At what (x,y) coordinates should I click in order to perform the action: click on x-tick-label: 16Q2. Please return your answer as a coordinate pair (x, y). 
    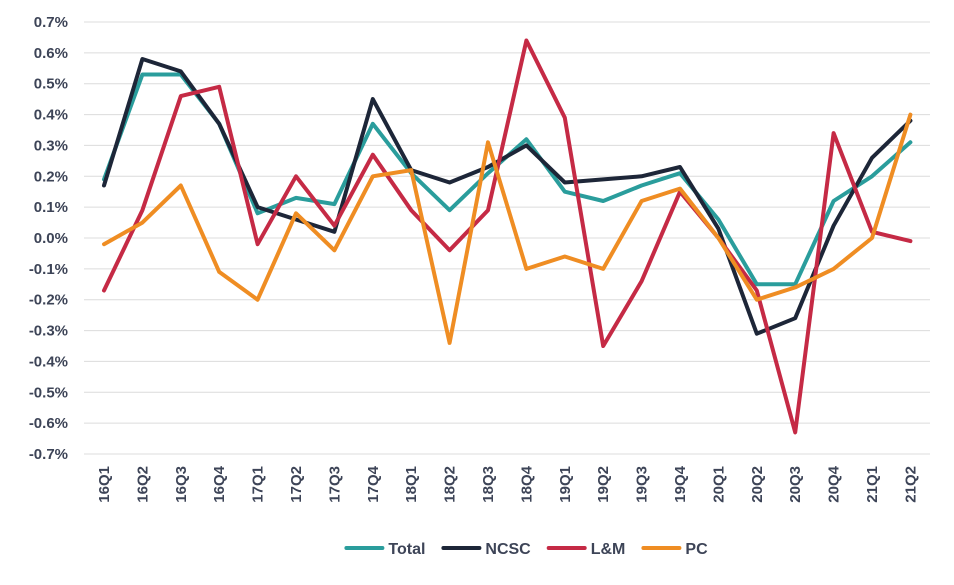
    Looking at the image, I should click on (142, 484).